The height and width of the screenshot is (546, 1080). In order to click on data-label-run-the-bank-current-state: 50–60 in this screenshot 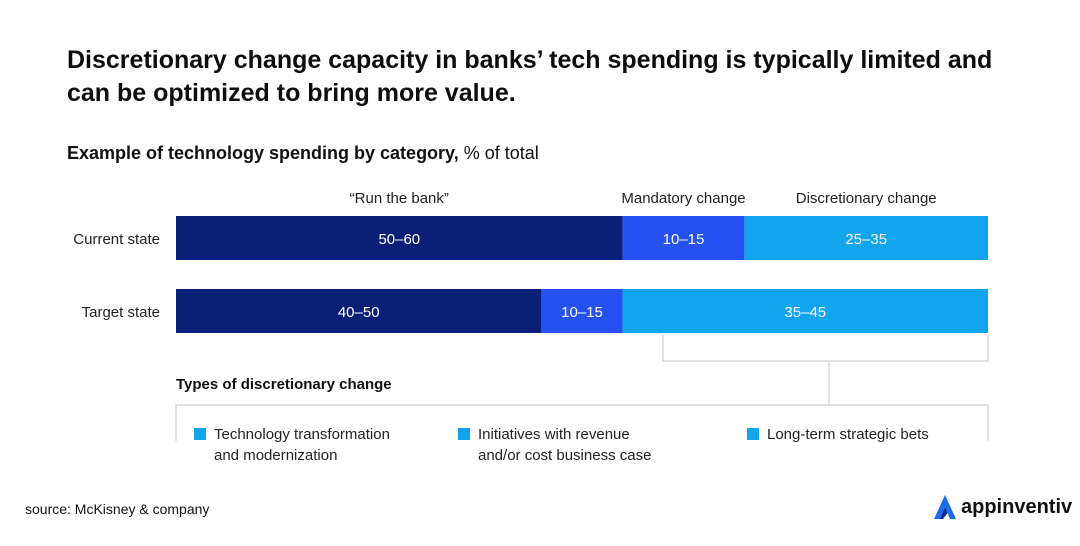, I will do `click(399, 239)`.